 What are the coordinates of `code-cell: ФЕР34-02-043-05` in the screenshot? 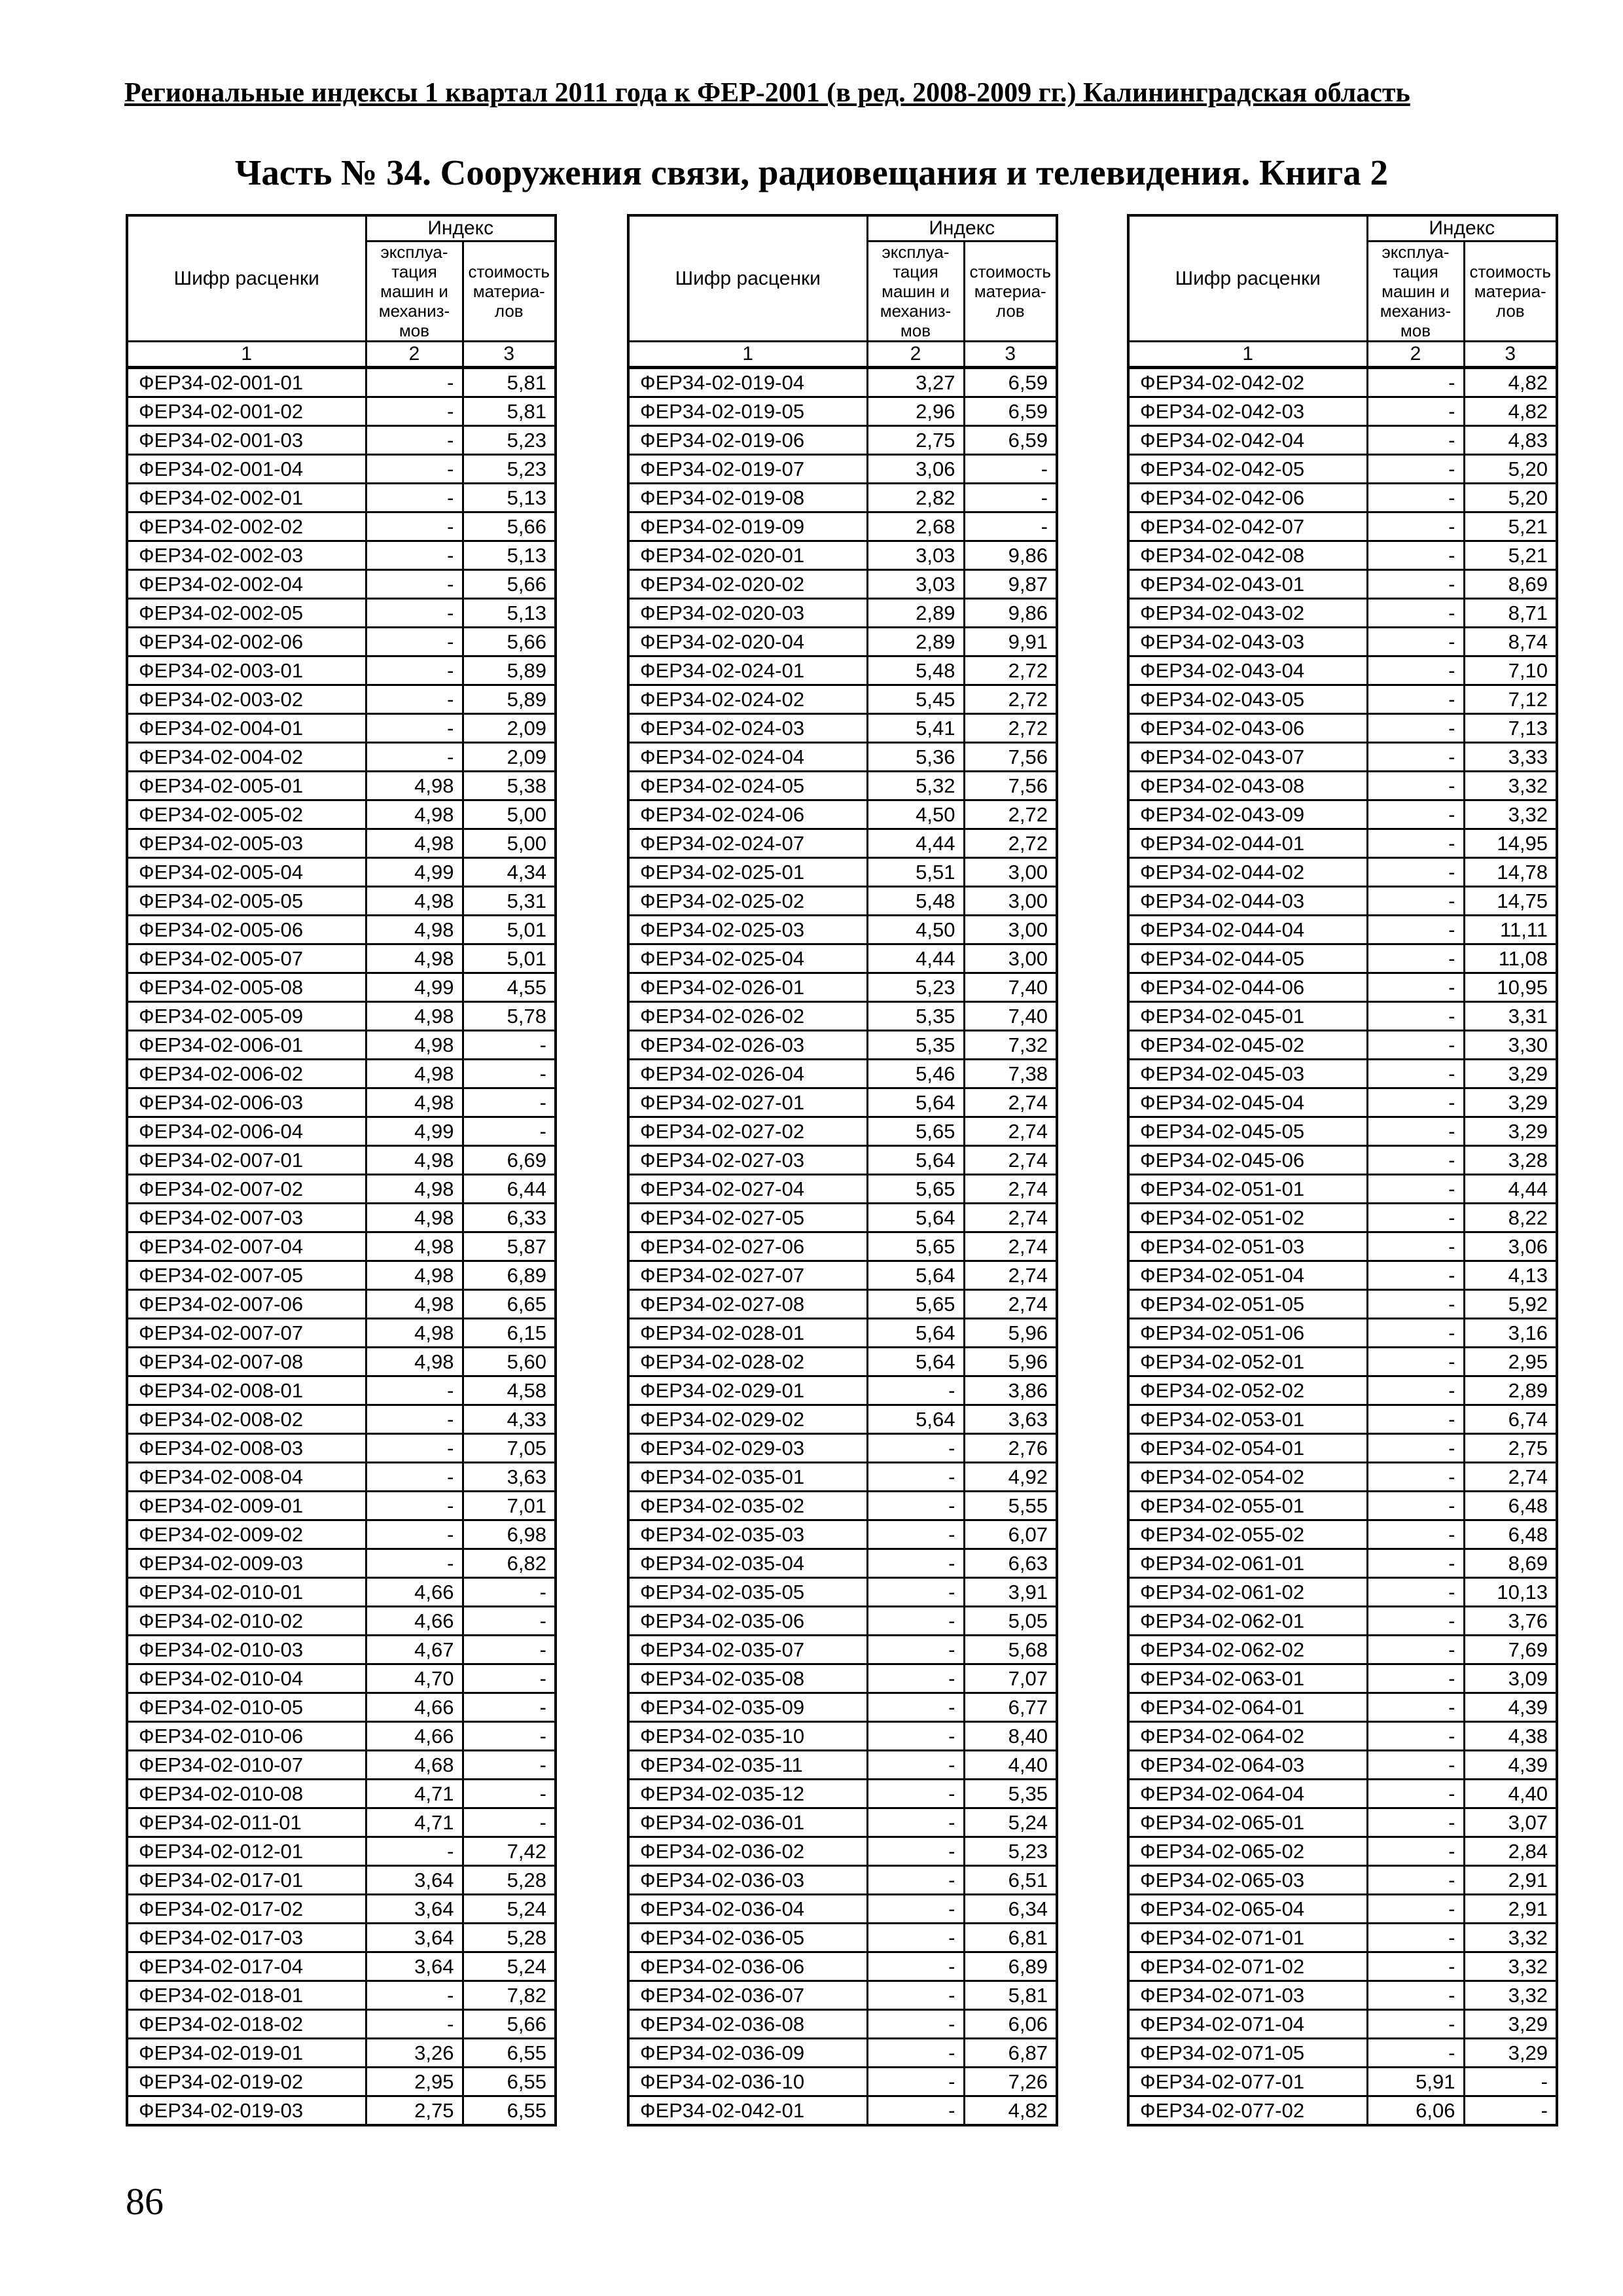 It's located at (1247, 699).